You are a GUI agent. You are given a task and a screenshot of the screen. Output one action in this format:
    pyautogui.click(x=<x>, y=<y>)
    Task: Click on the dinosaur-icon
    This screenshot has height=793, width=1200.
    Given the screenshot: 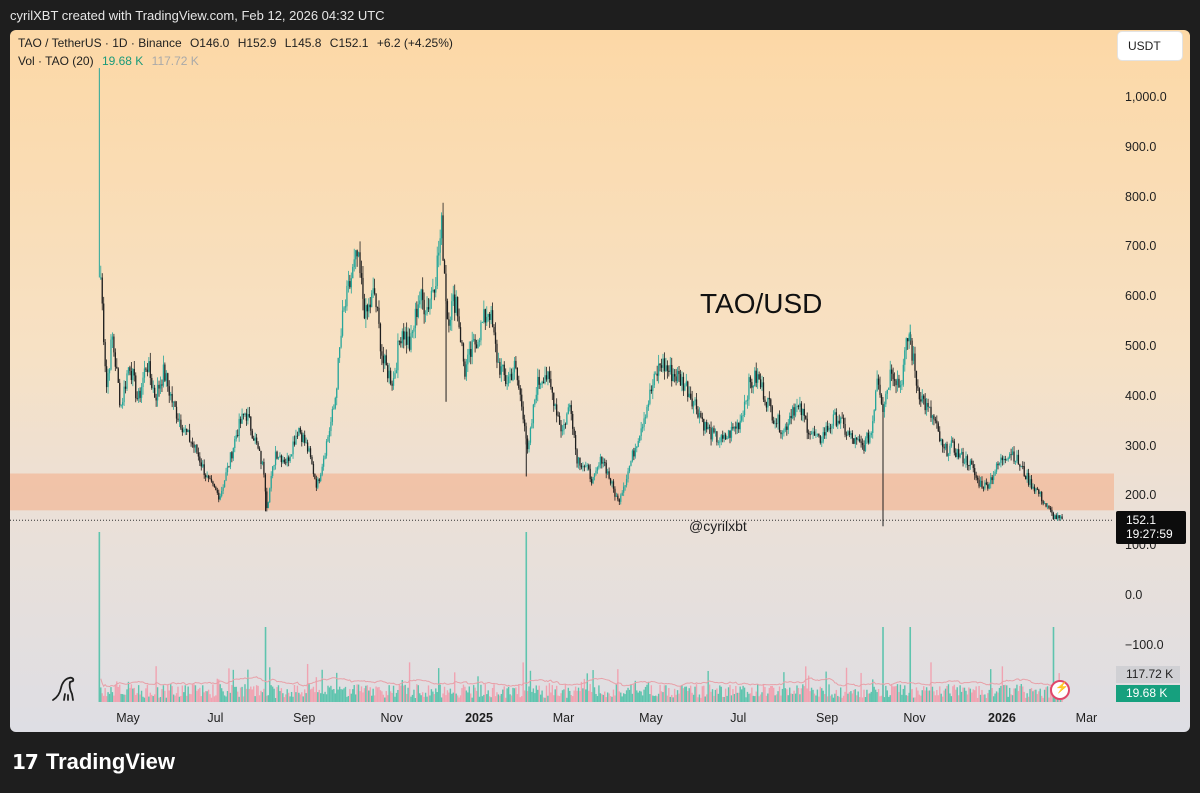 What is the action you would take?
    pyautogui.click(x=65, y=688)
    